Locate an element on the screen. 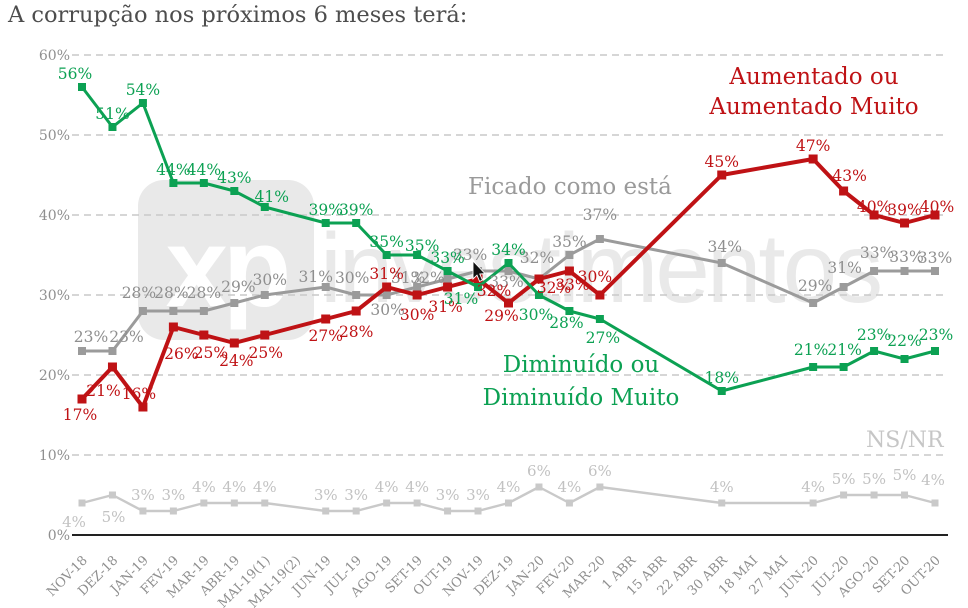 The image size is (968, 608). svg-text: 34% is located at coordinates (725, 247).